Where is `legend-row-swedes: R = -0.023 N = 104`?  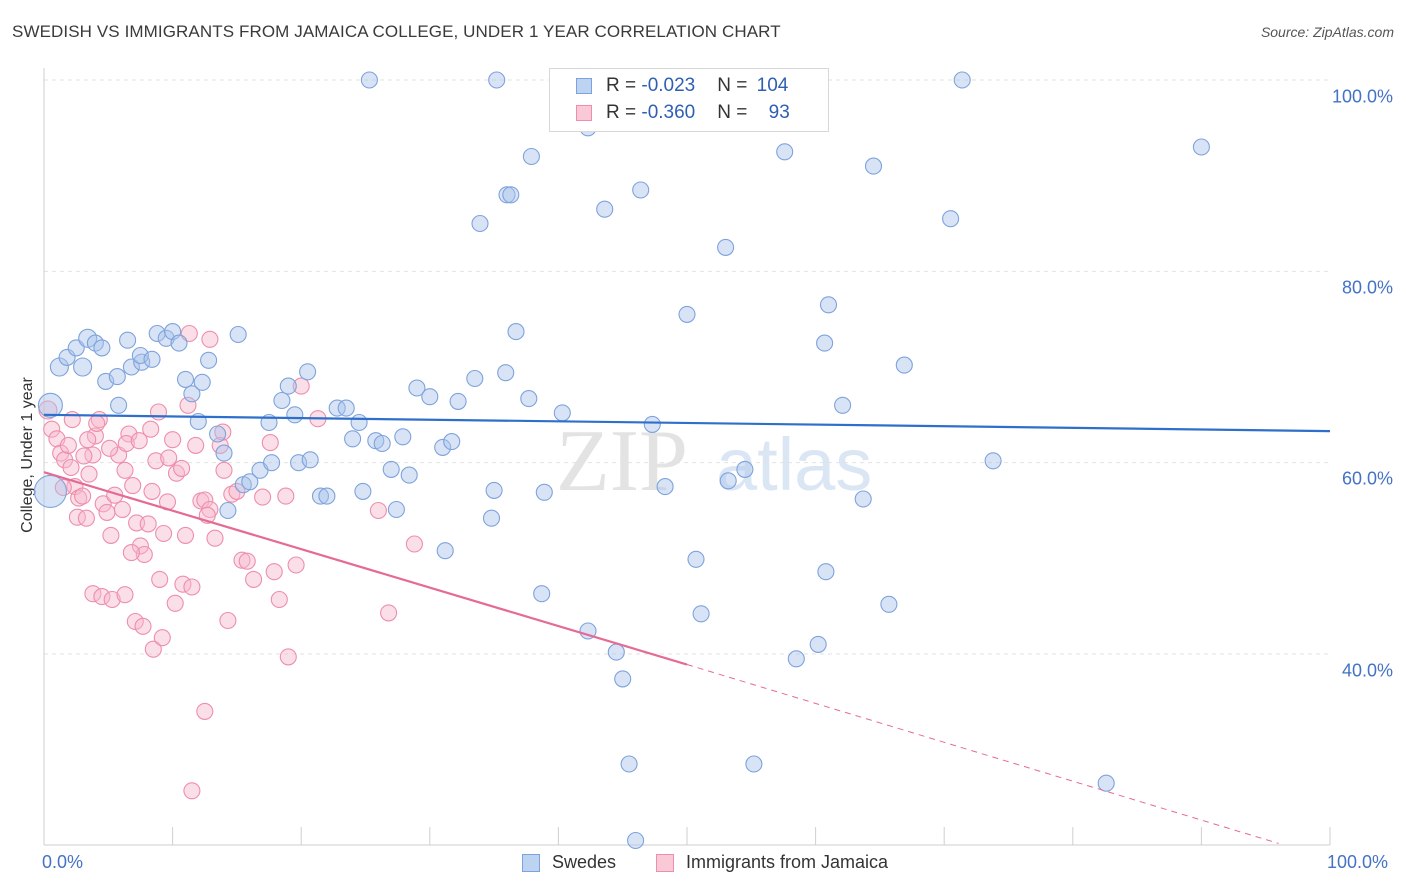
legend-row-swedes: R = -0.023 N = 104 is located at coordinates (682, 86).